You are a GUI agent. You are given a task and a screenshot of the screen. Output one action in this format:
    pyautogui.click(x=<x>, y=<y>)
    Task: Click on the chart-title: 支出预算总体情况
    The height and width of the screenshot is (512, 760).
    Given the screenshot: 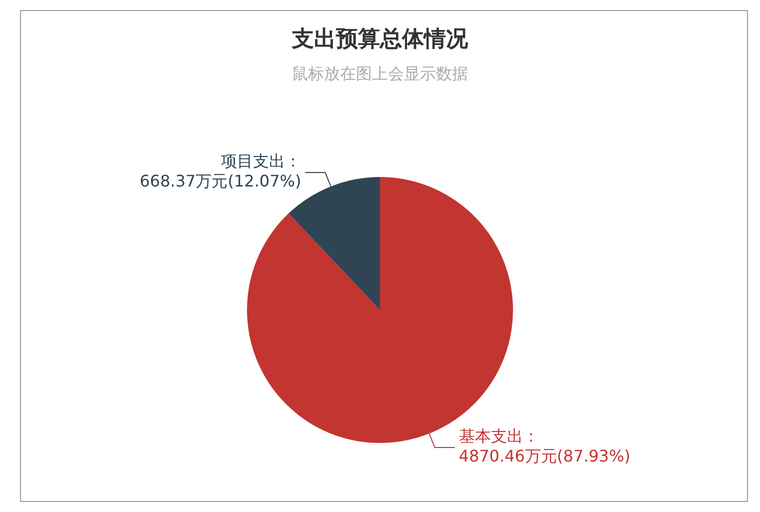 What is the action you would take?
    pyautogui.click(x=379, y=40)
    